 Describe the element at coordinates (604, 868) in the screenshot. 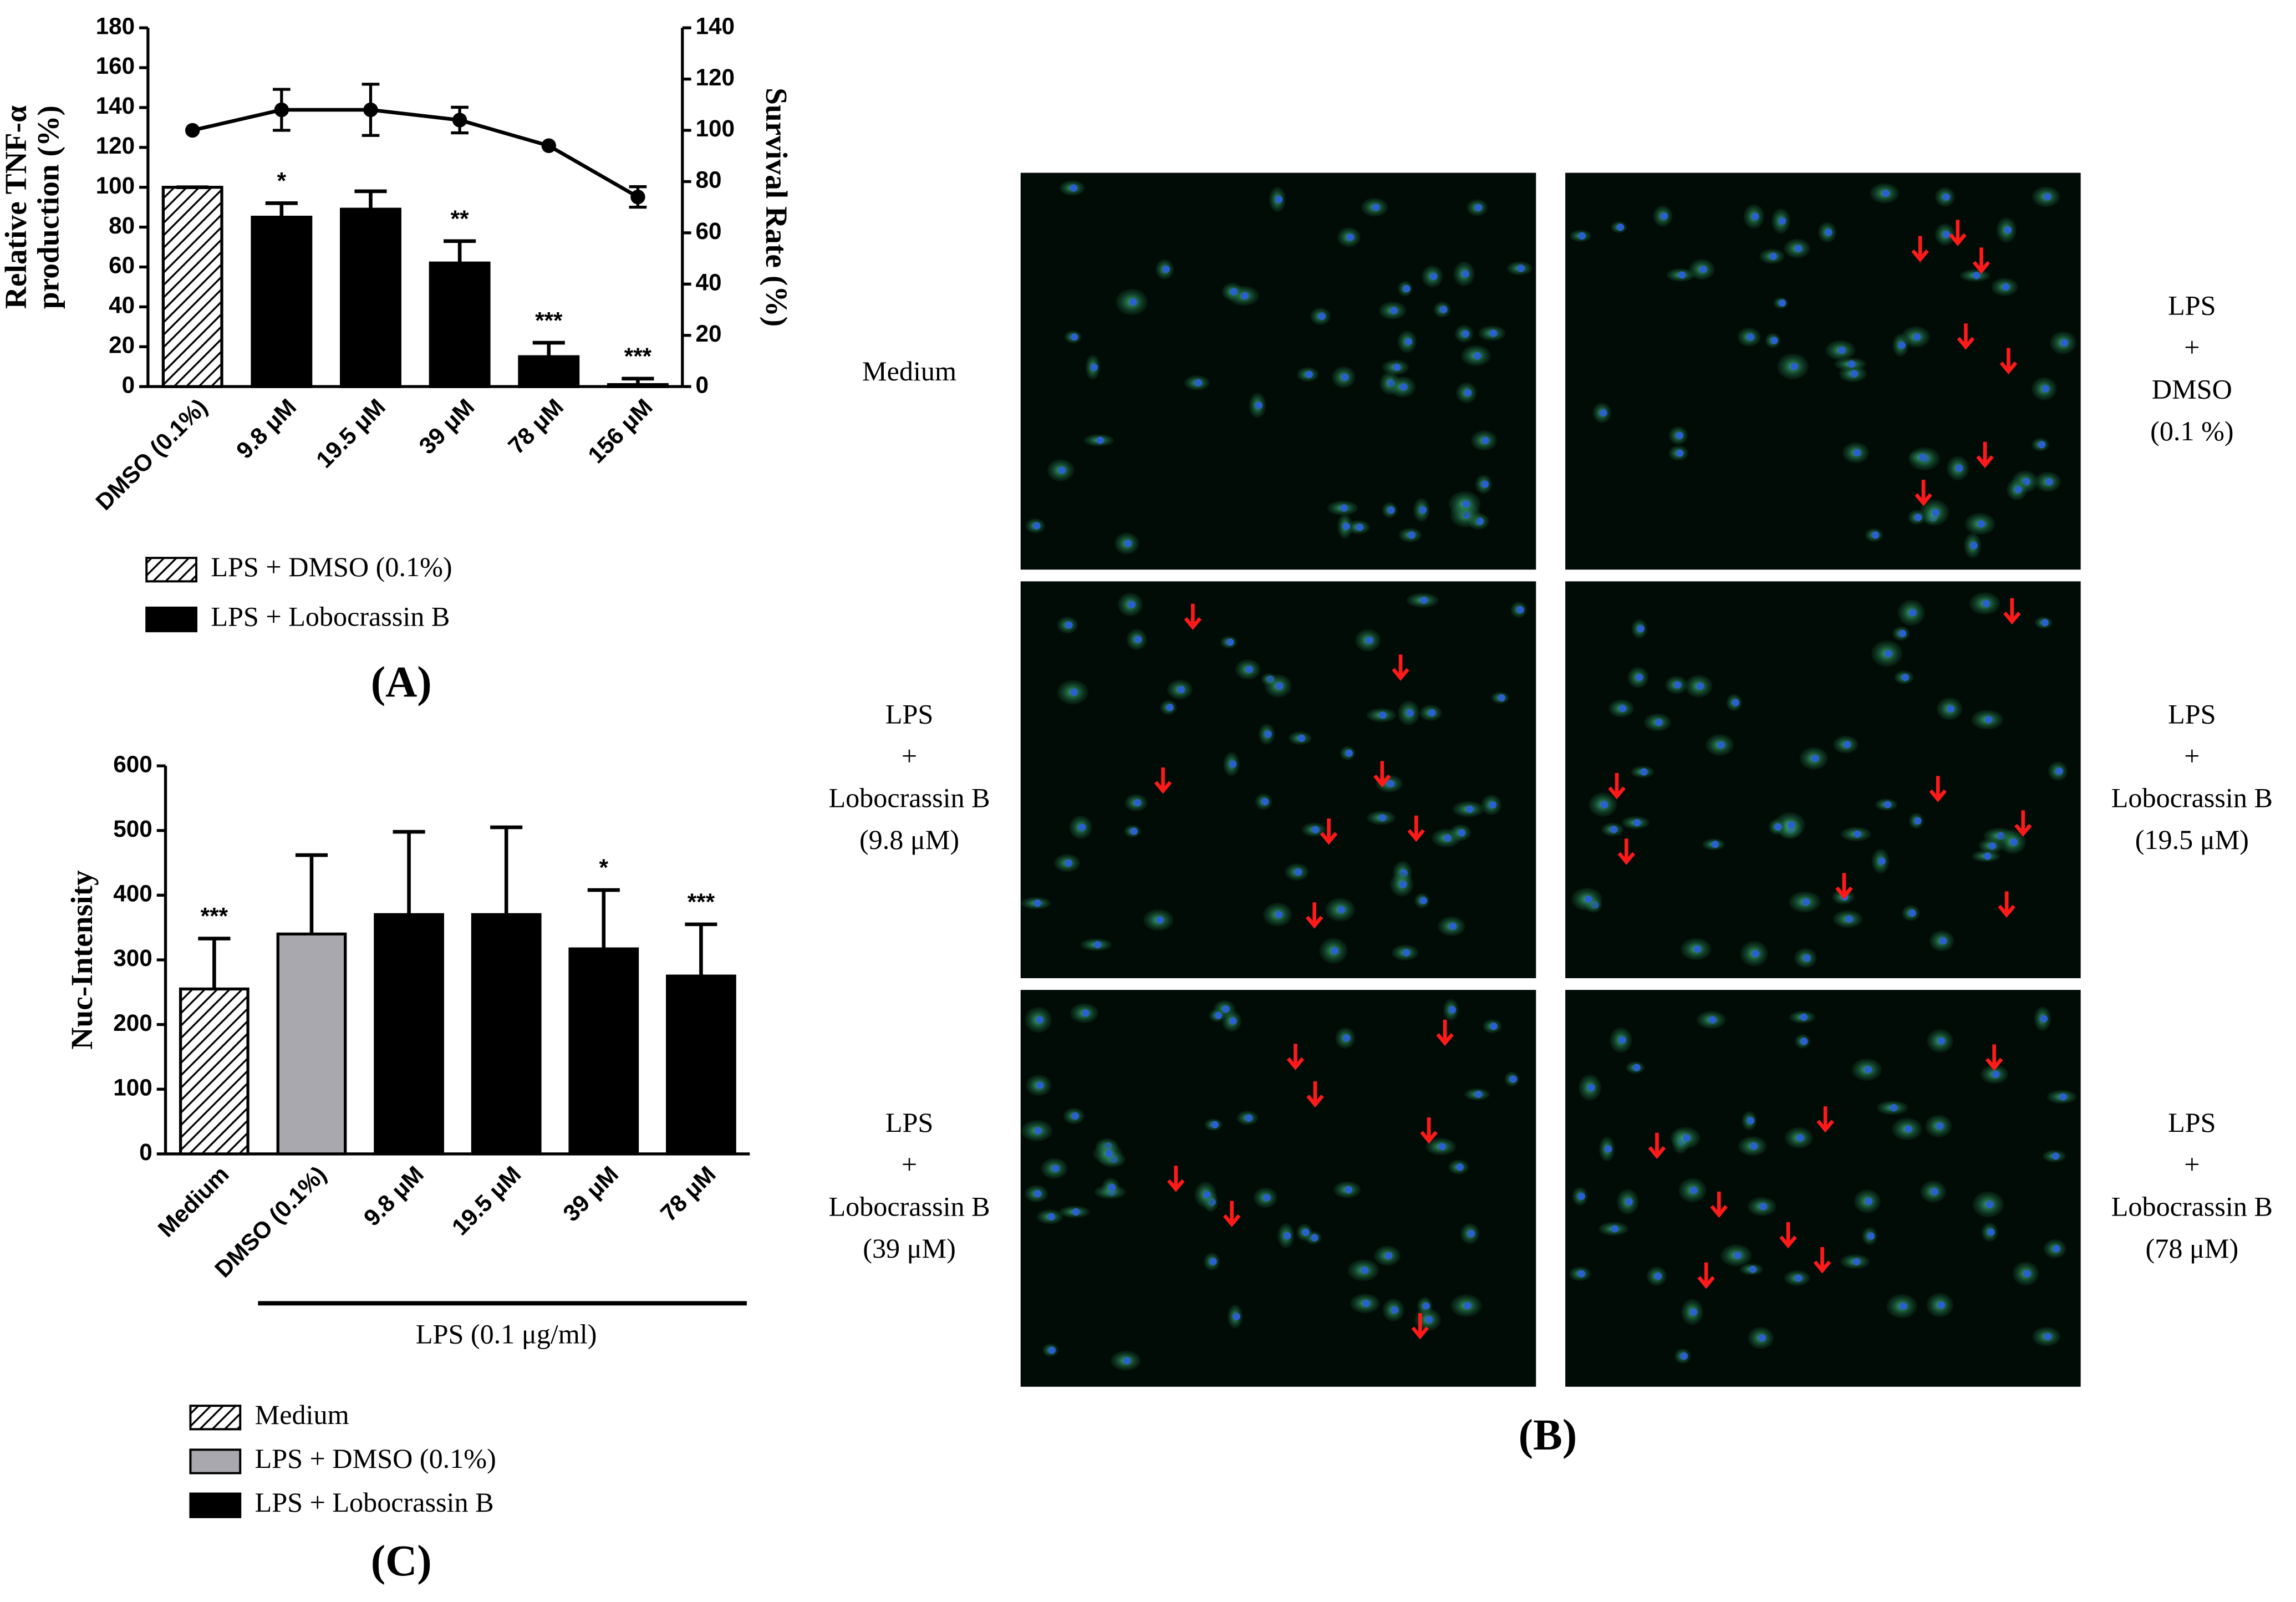

I see `significance: *` at that location.